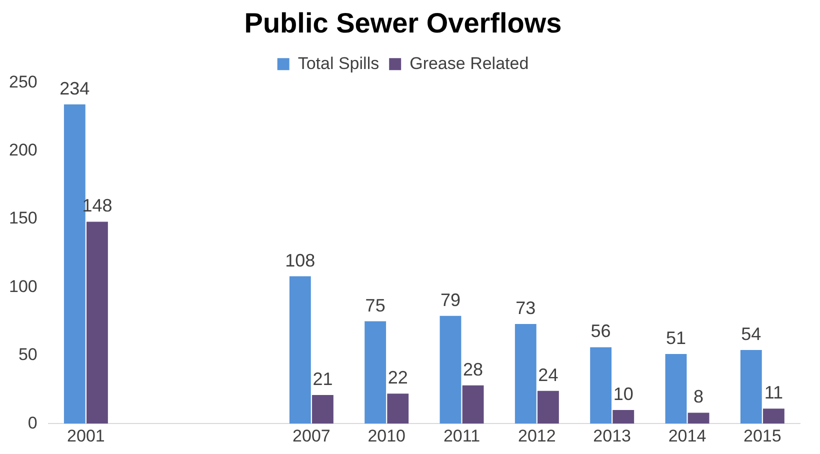 The height and width of the screenshot is (454, 820). What do you see at coordinates (403, 23) in the screenshot?
I see `chart-title: Public Sewer Overflows` at bounding box center [403, 23].